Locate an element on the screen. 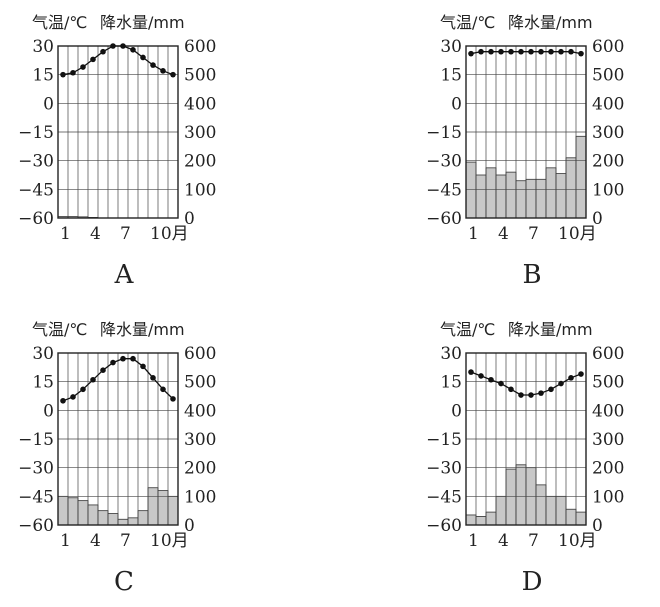  precip-bar-m11 is located at coordinates (571, 517).